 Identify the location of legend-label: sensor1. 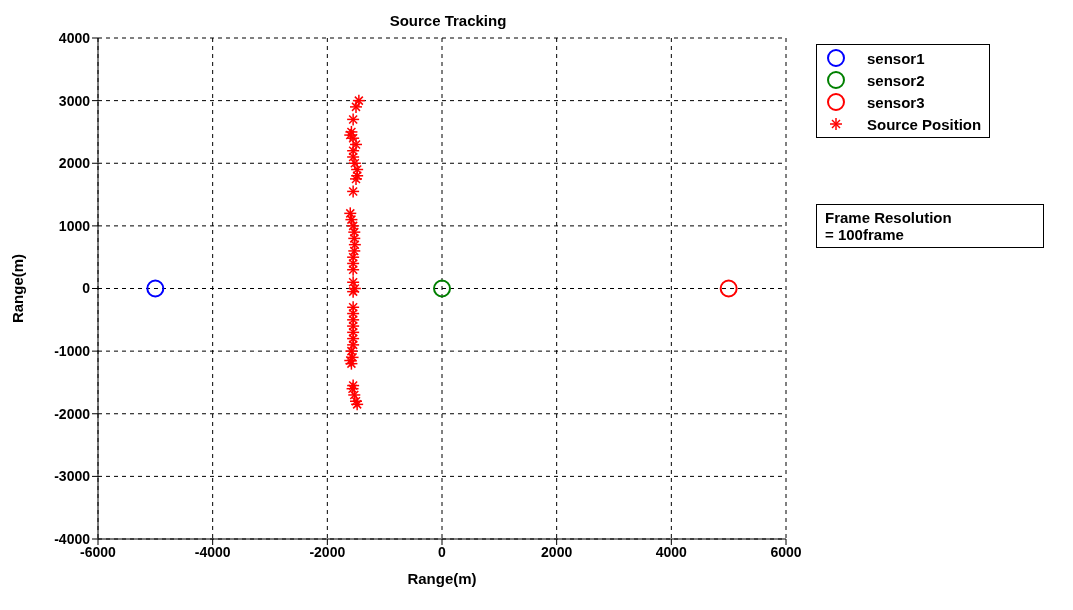
(896, 58).